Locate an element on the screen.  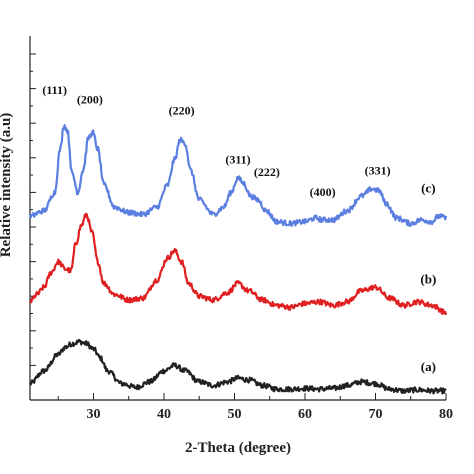
x-tick-label: 60 is located at coordinates (305, 414).